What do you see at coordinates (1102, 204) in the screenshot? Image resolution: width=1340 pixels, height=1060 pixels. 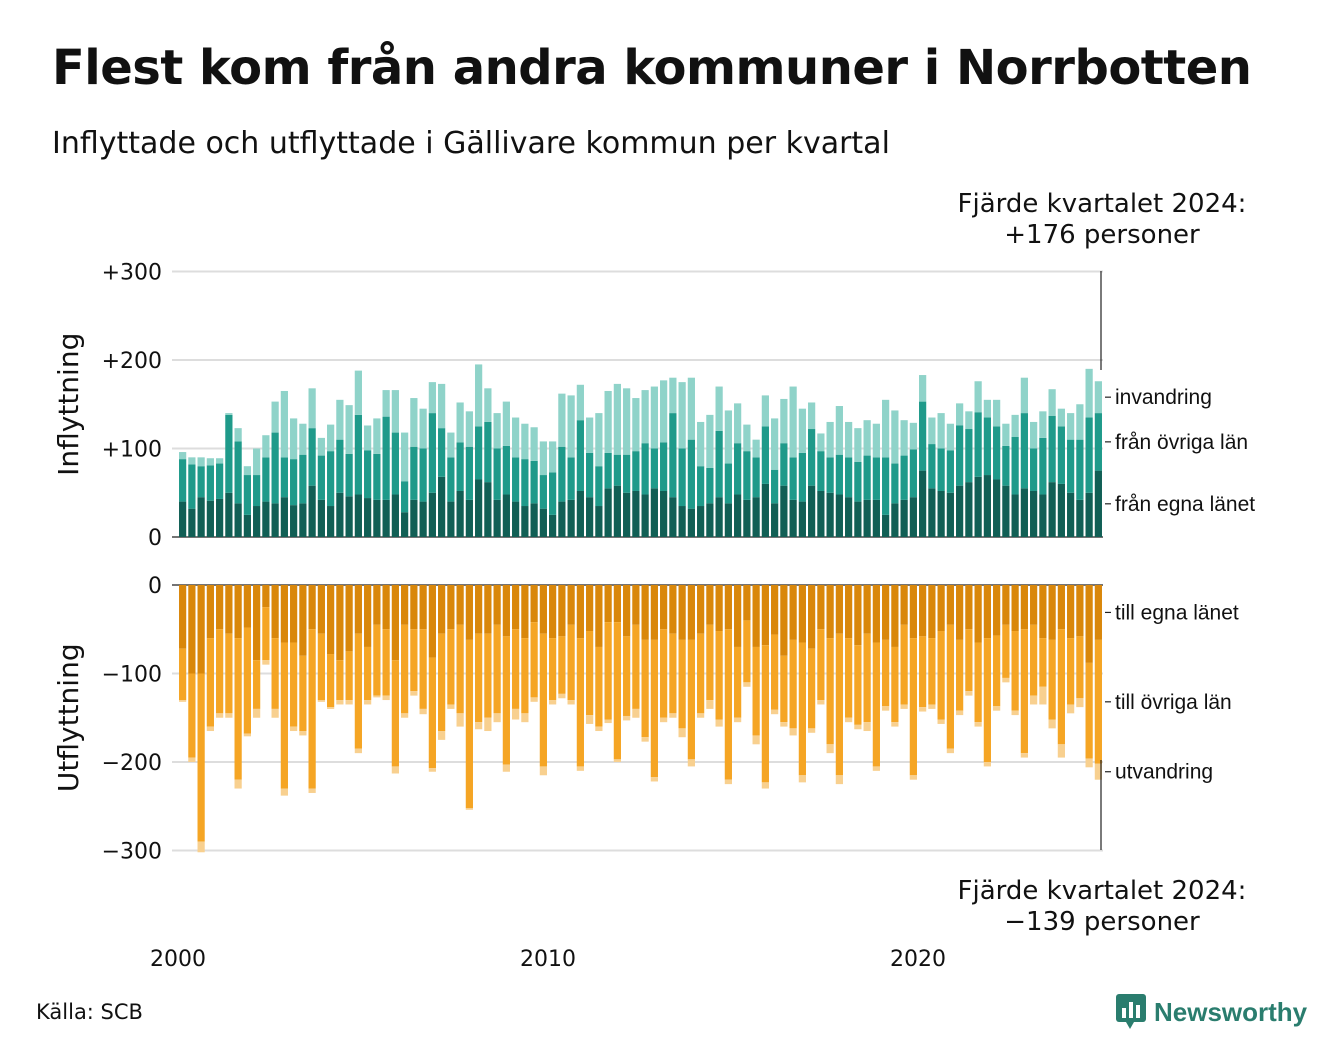 I see `annotation-inflow-line1: Fjärde kvartalet 2024:` at bounding box center [1102, 204].